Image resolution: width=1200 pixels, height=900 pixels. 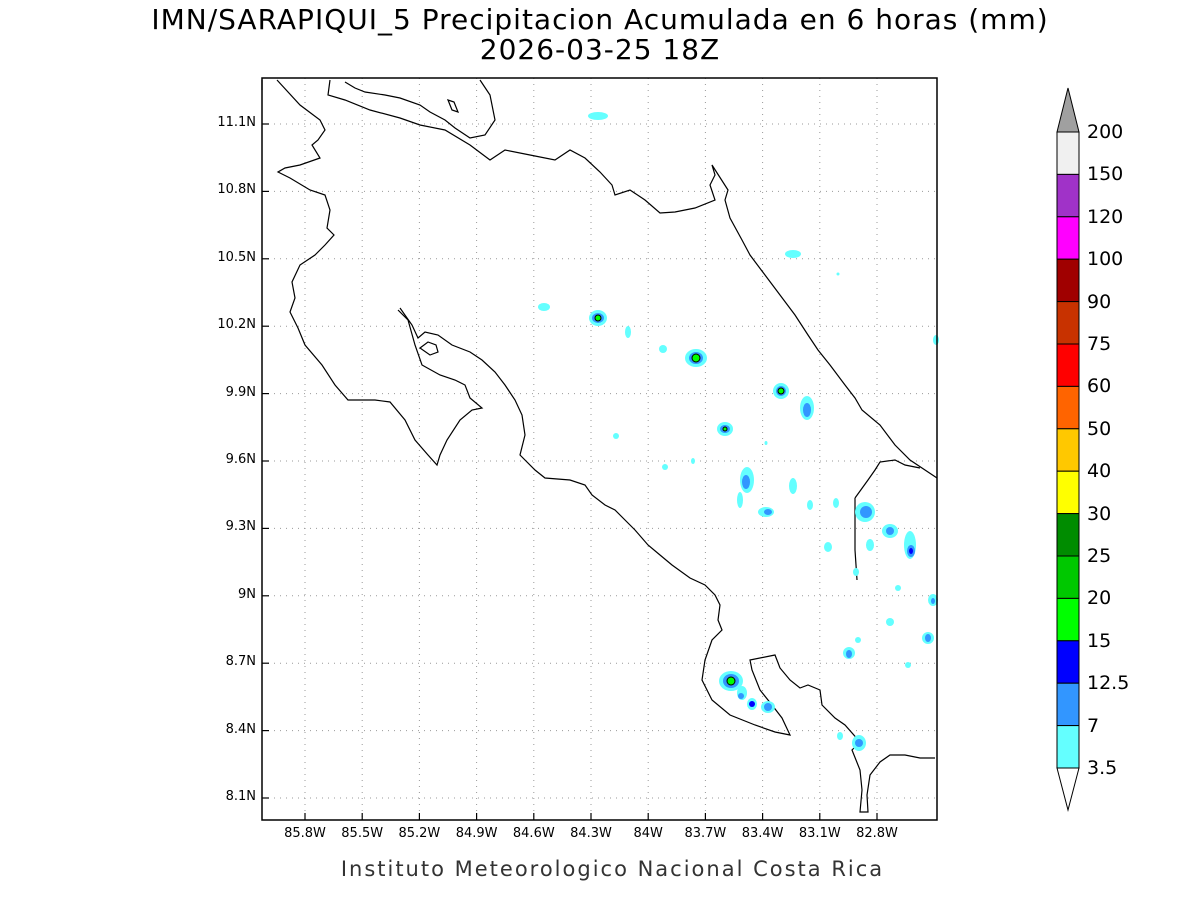 What do you see at coordinates (705, 833) in the screenshot?
I see `longitude-label: 83.7W` at bounding box center [705, 833].